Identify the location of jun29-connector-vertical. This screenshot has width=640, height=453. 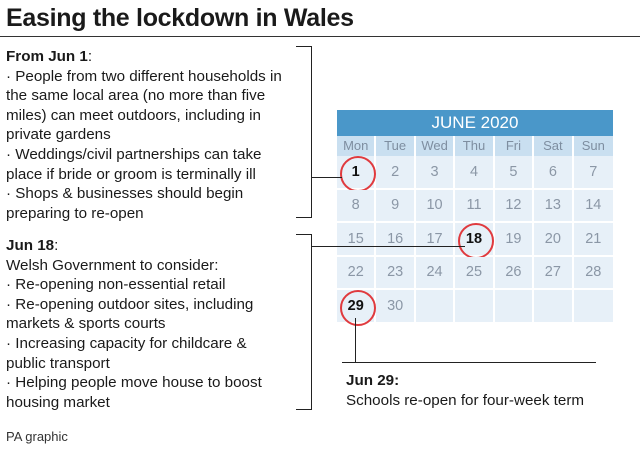
(356, 340).